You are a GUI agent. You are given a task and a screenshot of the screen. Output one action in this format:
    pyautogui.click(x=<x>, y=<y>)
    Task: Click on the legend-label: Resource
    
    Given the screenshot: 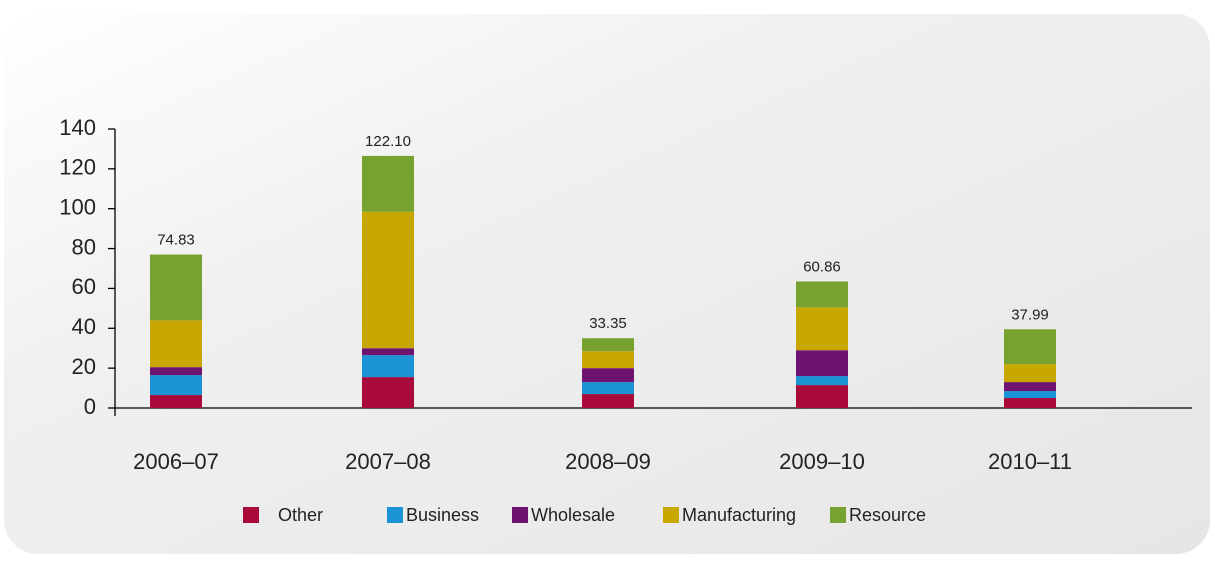 What is the action you would take?
    pyautogui.click(x=887, y=515)
    